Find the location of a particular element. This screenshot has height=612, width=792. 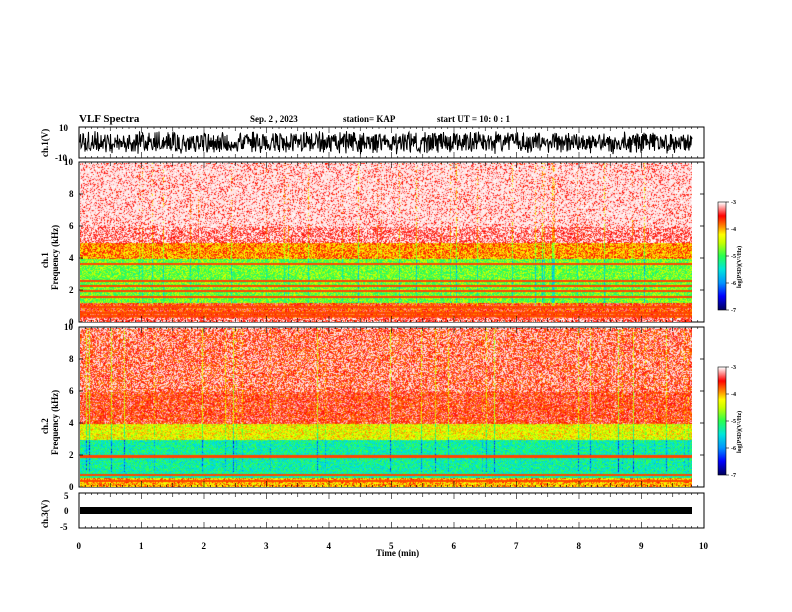

ch1-colorbar-label: log(PSD)(V²/Hz) is located at coordinates (739, 267).